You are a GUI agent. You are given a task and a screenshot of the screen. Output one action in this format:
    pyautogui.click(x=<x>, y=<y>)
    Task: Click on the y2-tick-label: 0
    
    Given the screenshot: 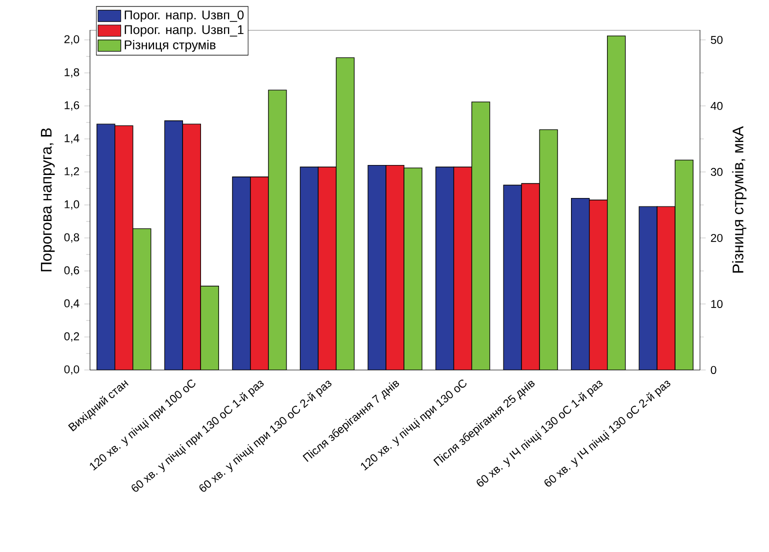 What is the action you would take?
    pyautogui.click(x=713, y=370)
    